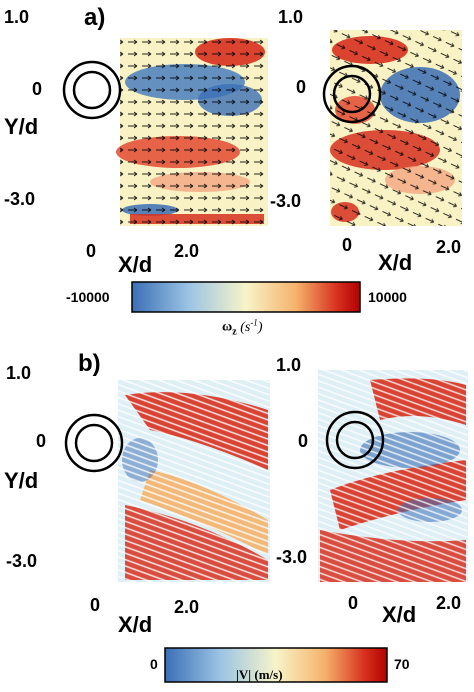 The width and height of the screenshot is (474, 692). What do you see at coordinates (254, 322) in the screenshot?
I see `colorbar-title-unit-exp: -1` at bounding box center [254, 322].